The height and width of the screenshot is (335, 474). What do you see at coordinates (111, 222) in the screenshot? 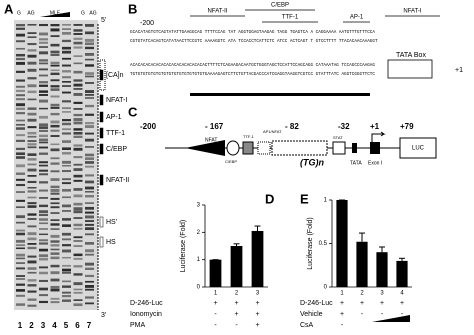
I see `site-label: HS'` at bounding box center [111, 222].